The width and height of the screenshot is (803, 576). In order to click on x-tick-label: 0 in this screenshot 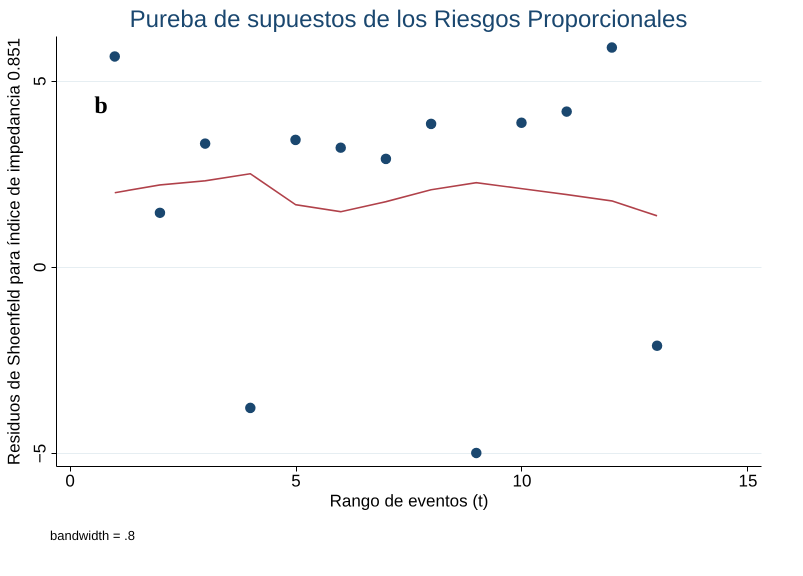, I will do `click(70, 481)`.